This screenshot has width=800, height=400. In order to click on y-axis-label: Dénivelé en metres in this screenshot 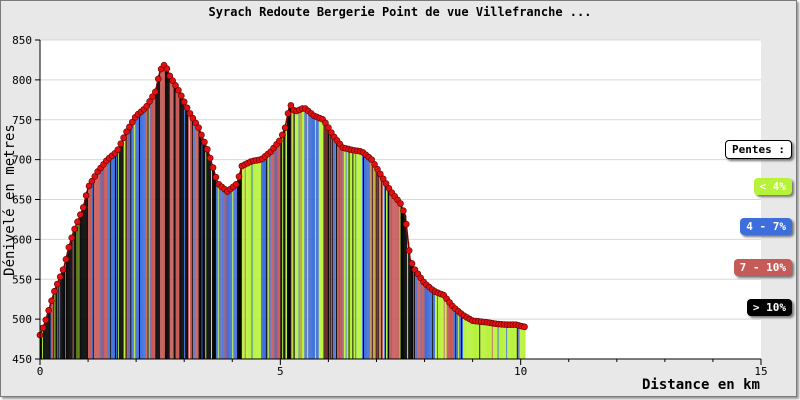, I will do `click(10, 200)`.